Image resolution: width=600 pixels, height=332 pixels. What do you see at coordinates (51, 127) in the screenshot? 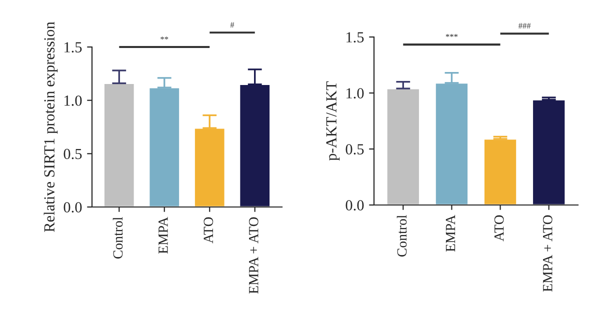
I see `y-axis-title: Relative SIRT1 protein expression` at bounding box center [51, 127].